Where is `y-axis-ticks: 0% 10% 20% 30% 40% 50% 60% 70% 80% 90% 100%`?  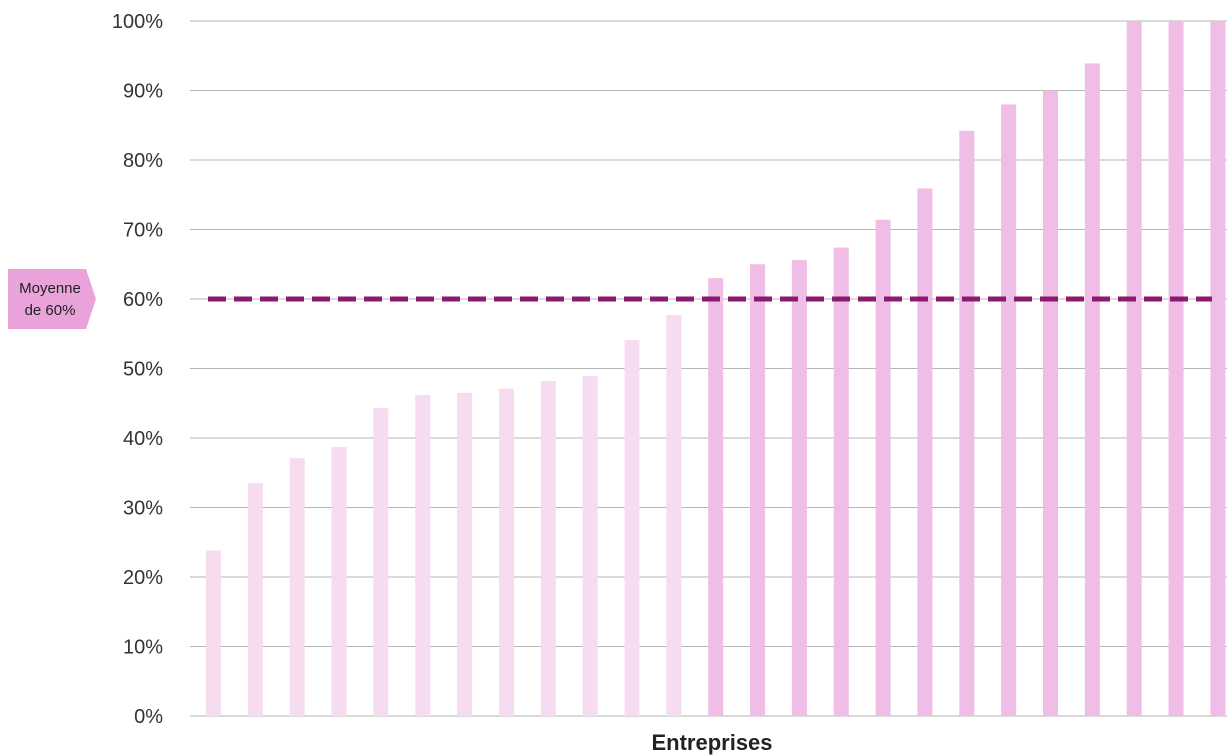
y-axis-ticks: 0% 10% 20% 30% 40% 50% 60% 70% 80% 90% 100% is located at coordinates (137, 369).